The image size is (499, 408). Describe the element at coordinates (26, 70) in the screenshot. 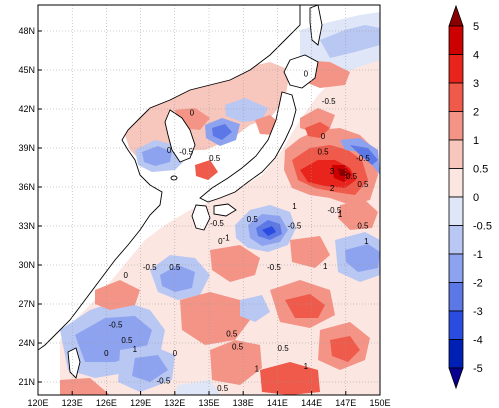

I see `lat-tick-label: 45N` at that location.